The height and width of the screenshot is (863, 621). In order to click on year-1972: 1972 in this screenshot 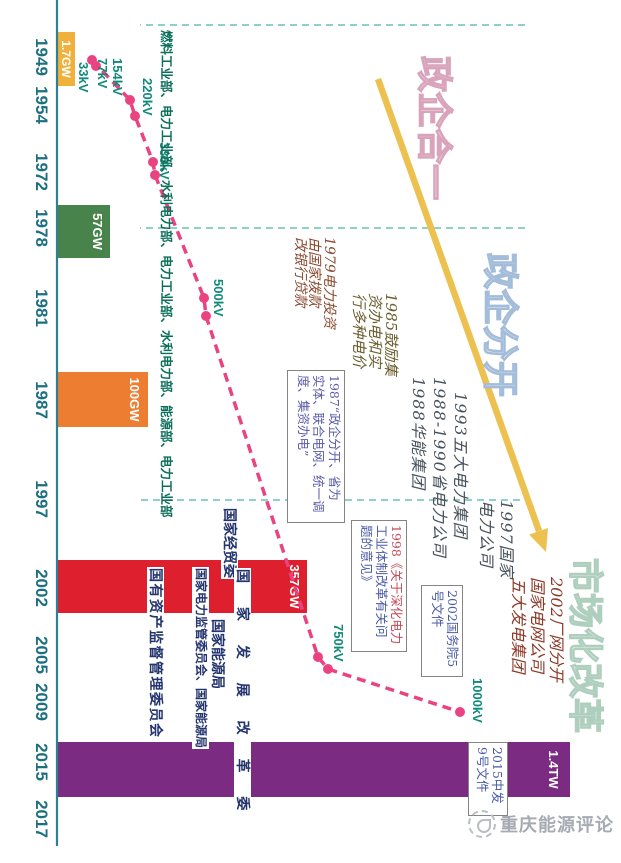, I will do `click(41, 172)`.